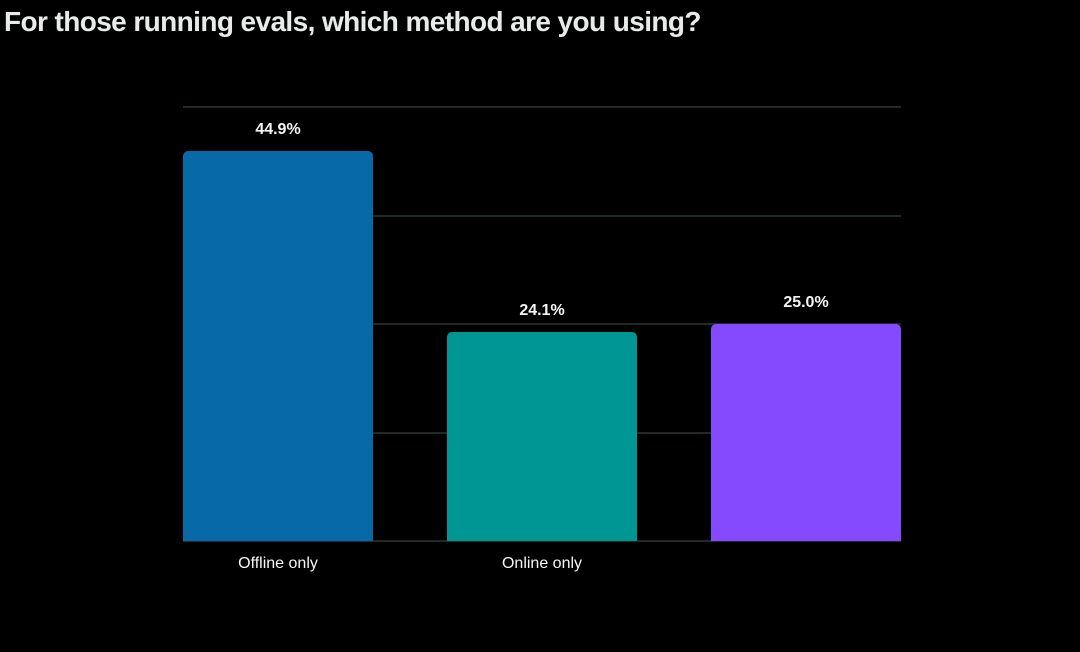 This screenshot has width=1080, height=652. I want to click on value-label: 44.9%, so click(278, 130).